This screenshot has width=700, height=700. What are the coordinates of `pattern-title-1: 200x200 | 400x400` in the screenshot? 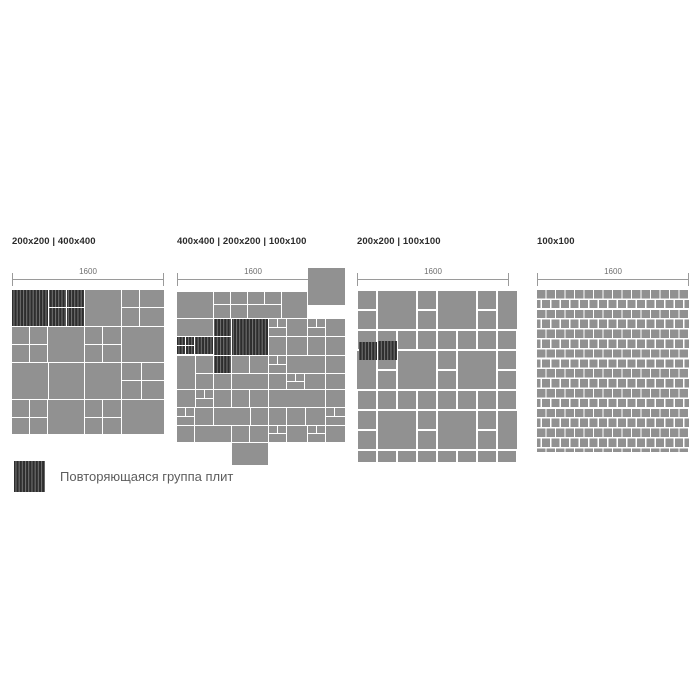 It's located at (54, 241).